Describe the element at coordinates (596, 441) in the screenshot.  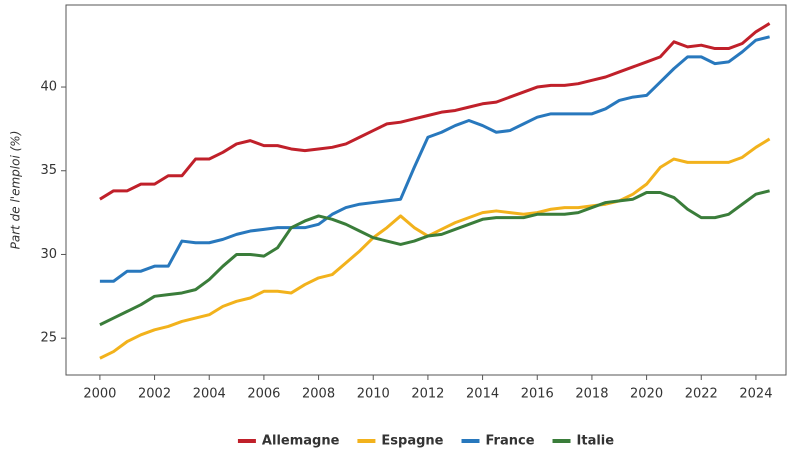
I see `legend-label: Italie` at that location.